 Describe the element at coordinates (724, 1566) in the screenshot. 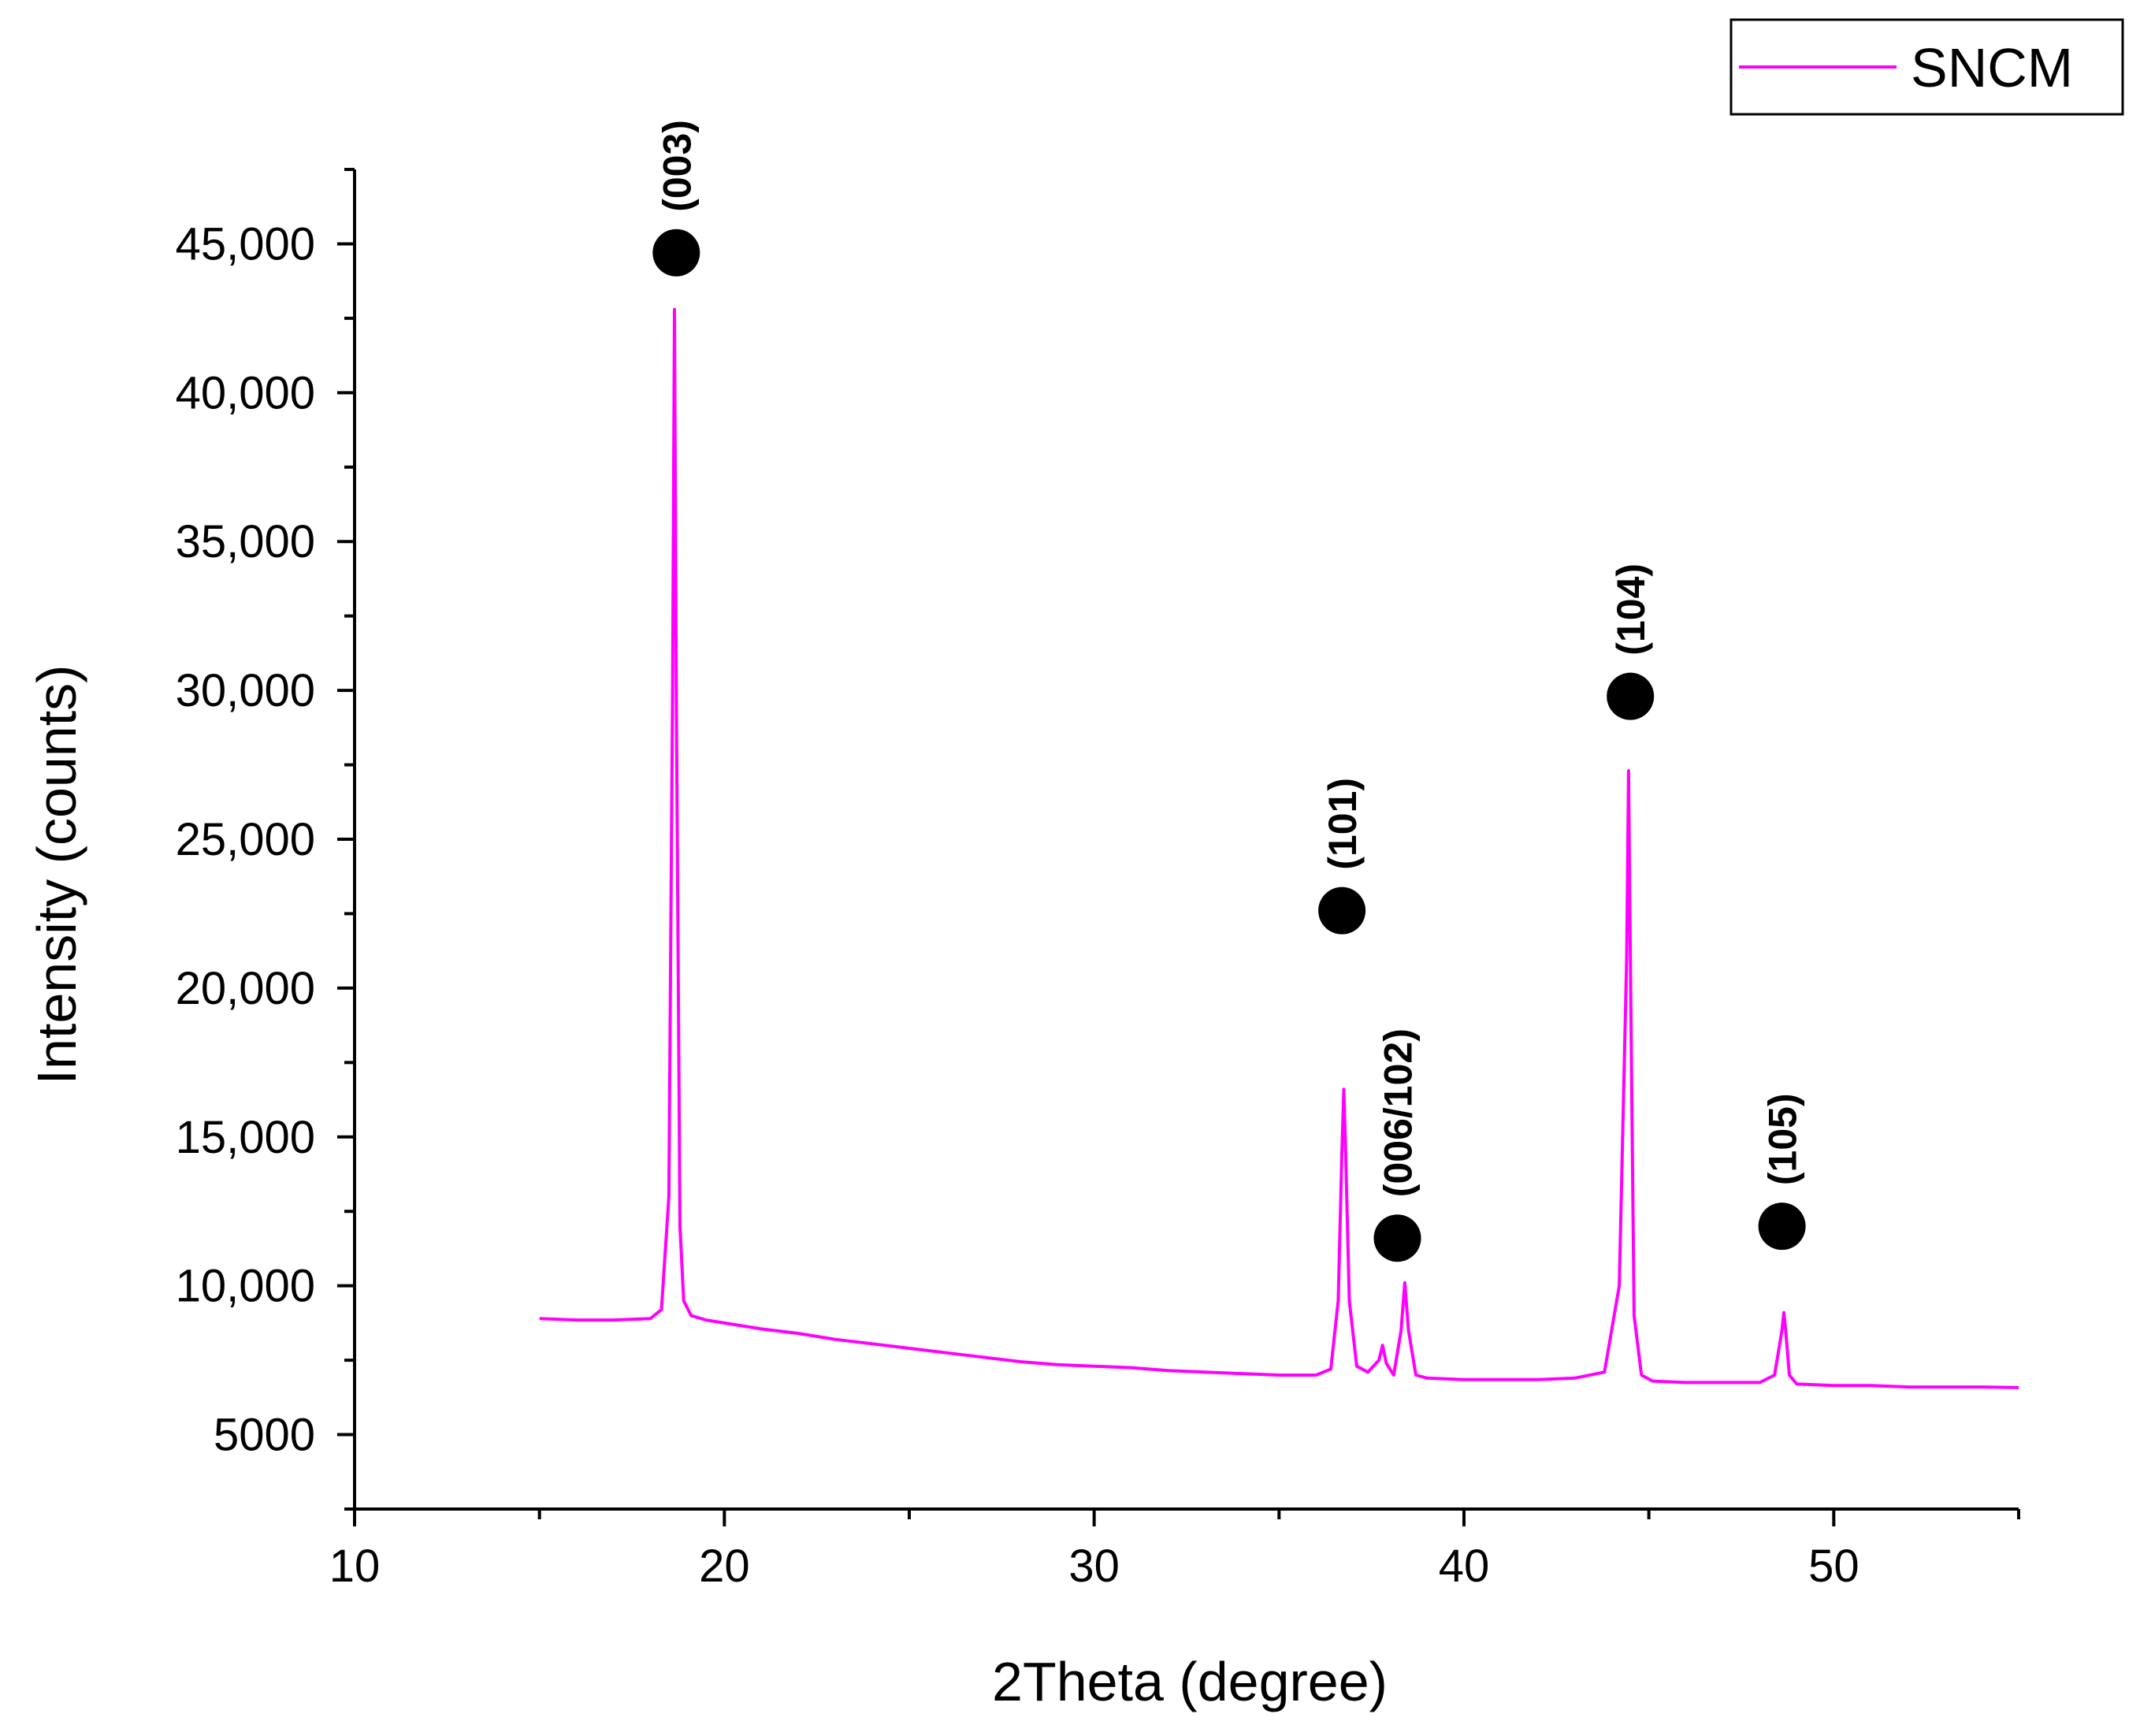

I see `x-tick-label: 20` at that location.